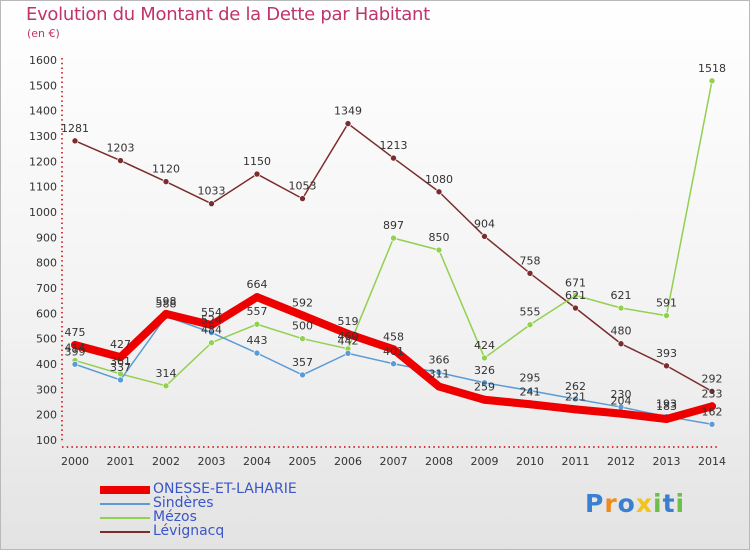  I want to click on data-label: 183, so click(666, 406).